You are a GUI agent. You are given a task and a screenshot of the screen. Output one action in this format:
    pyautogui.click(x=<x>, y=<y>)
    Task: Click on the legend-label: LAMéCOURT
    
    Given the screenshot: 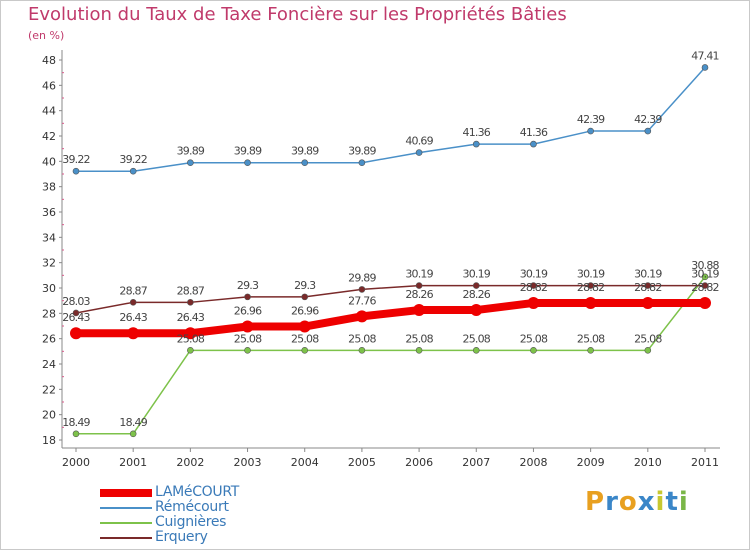 What is the action you would take?
    pyautogui.click(x=197, y=492)
    